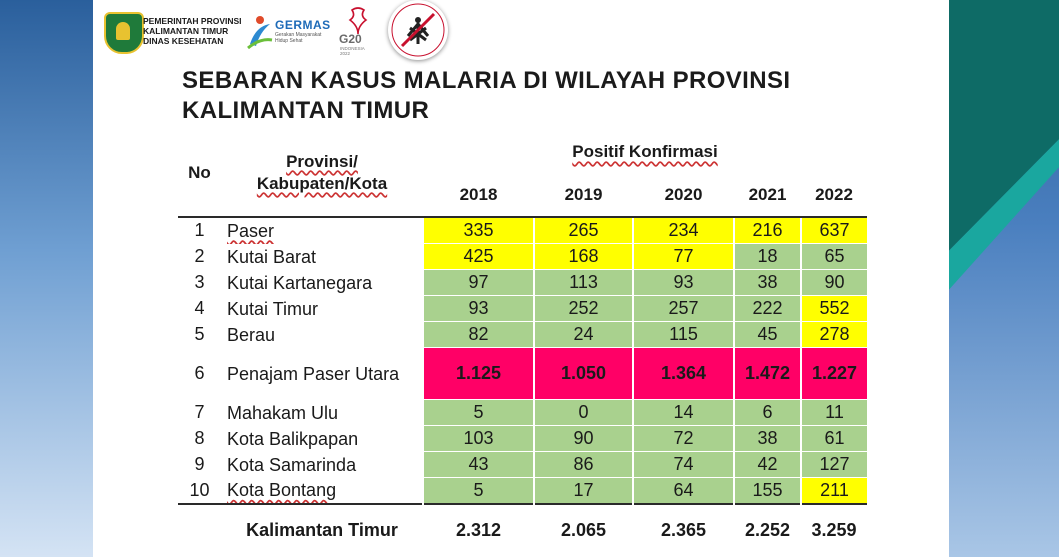  What do you see at coordinates (306, 110) in the screenshot?
I see `title-line: KALIMANTAN TIMUR` at bounding box center [306, 110].